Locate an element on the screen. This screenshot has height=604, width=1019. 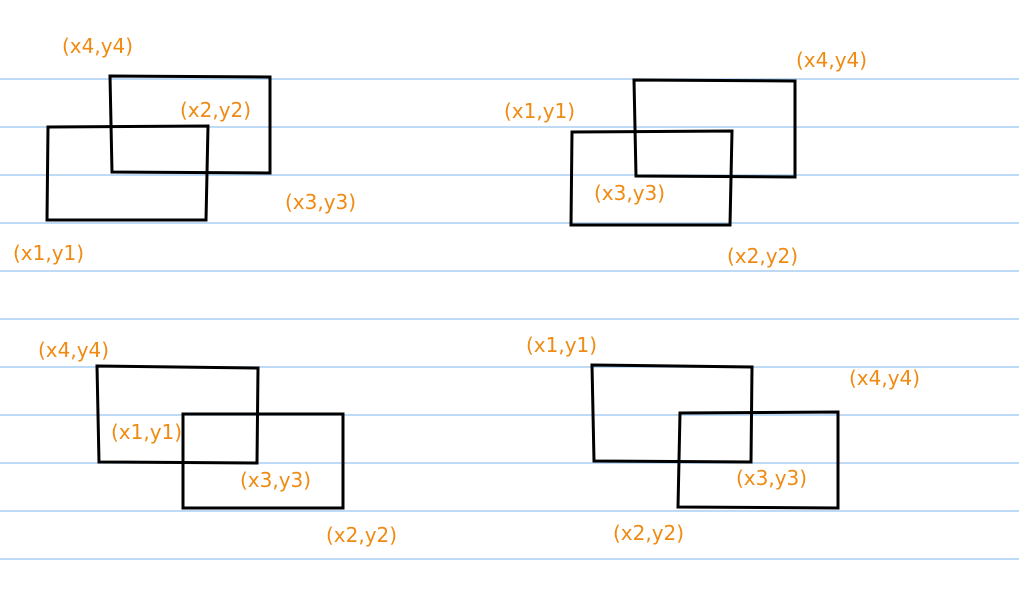
panel-bottom-right: (x1,y1) (x4,y4) (x3,y3) (x2,y2) is located at coordinates (723, 439).